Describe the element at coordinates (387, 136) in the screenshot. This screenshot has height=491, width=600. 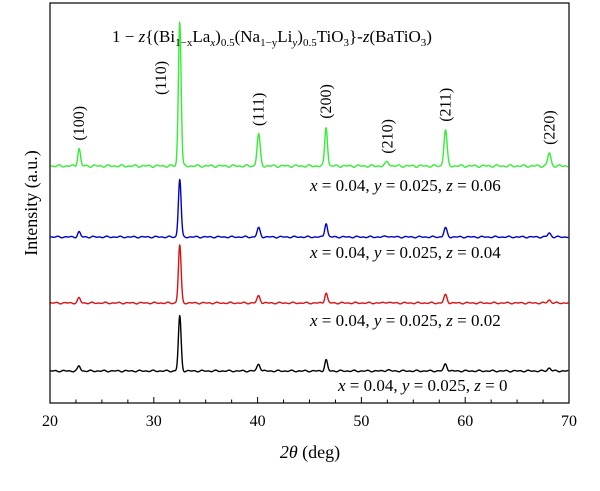
I see `peak-label: (210)` at that location.